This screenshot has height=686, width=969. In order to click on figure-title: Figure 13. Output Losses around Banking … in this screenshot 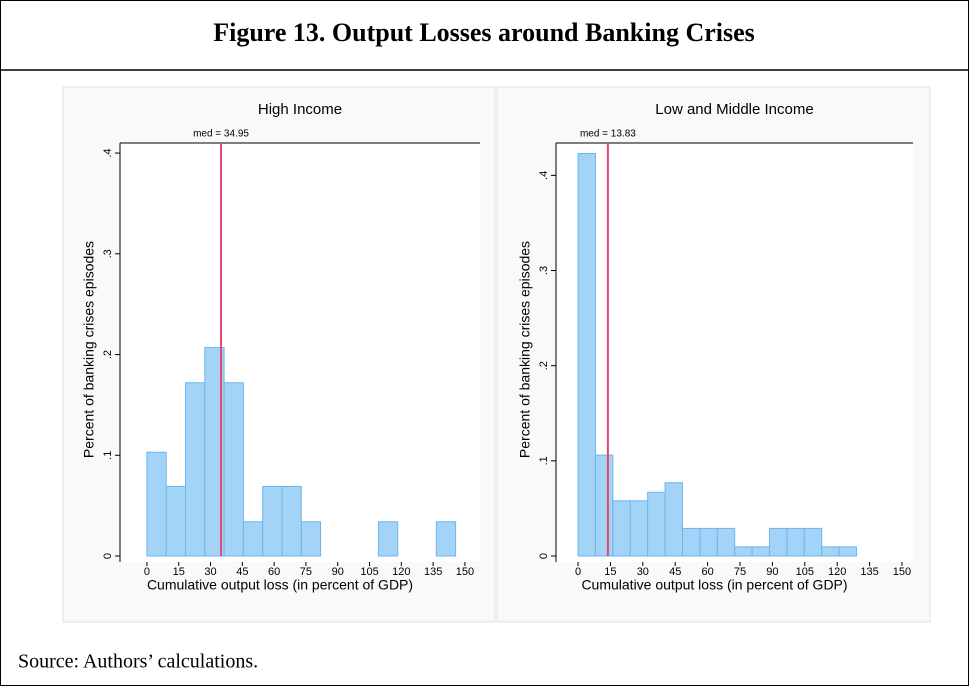, I will do `click(484, 32)`.